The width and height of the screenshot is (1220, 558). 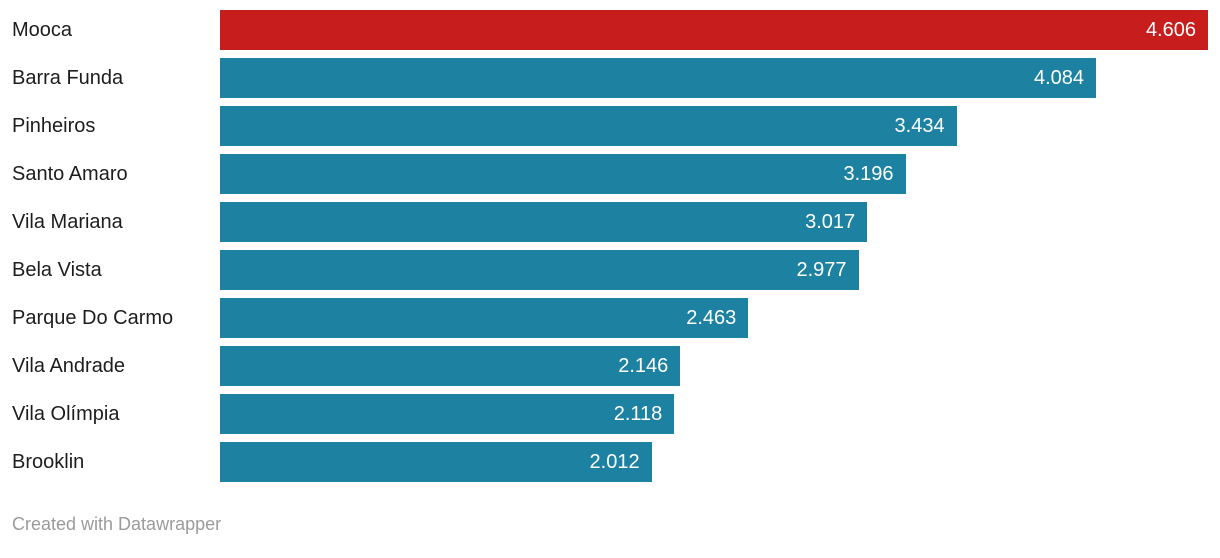 What do you see at coordinates (638, 413) in the screenshot?
I see `value-label: 2.118` at bounding box center [638, 413].